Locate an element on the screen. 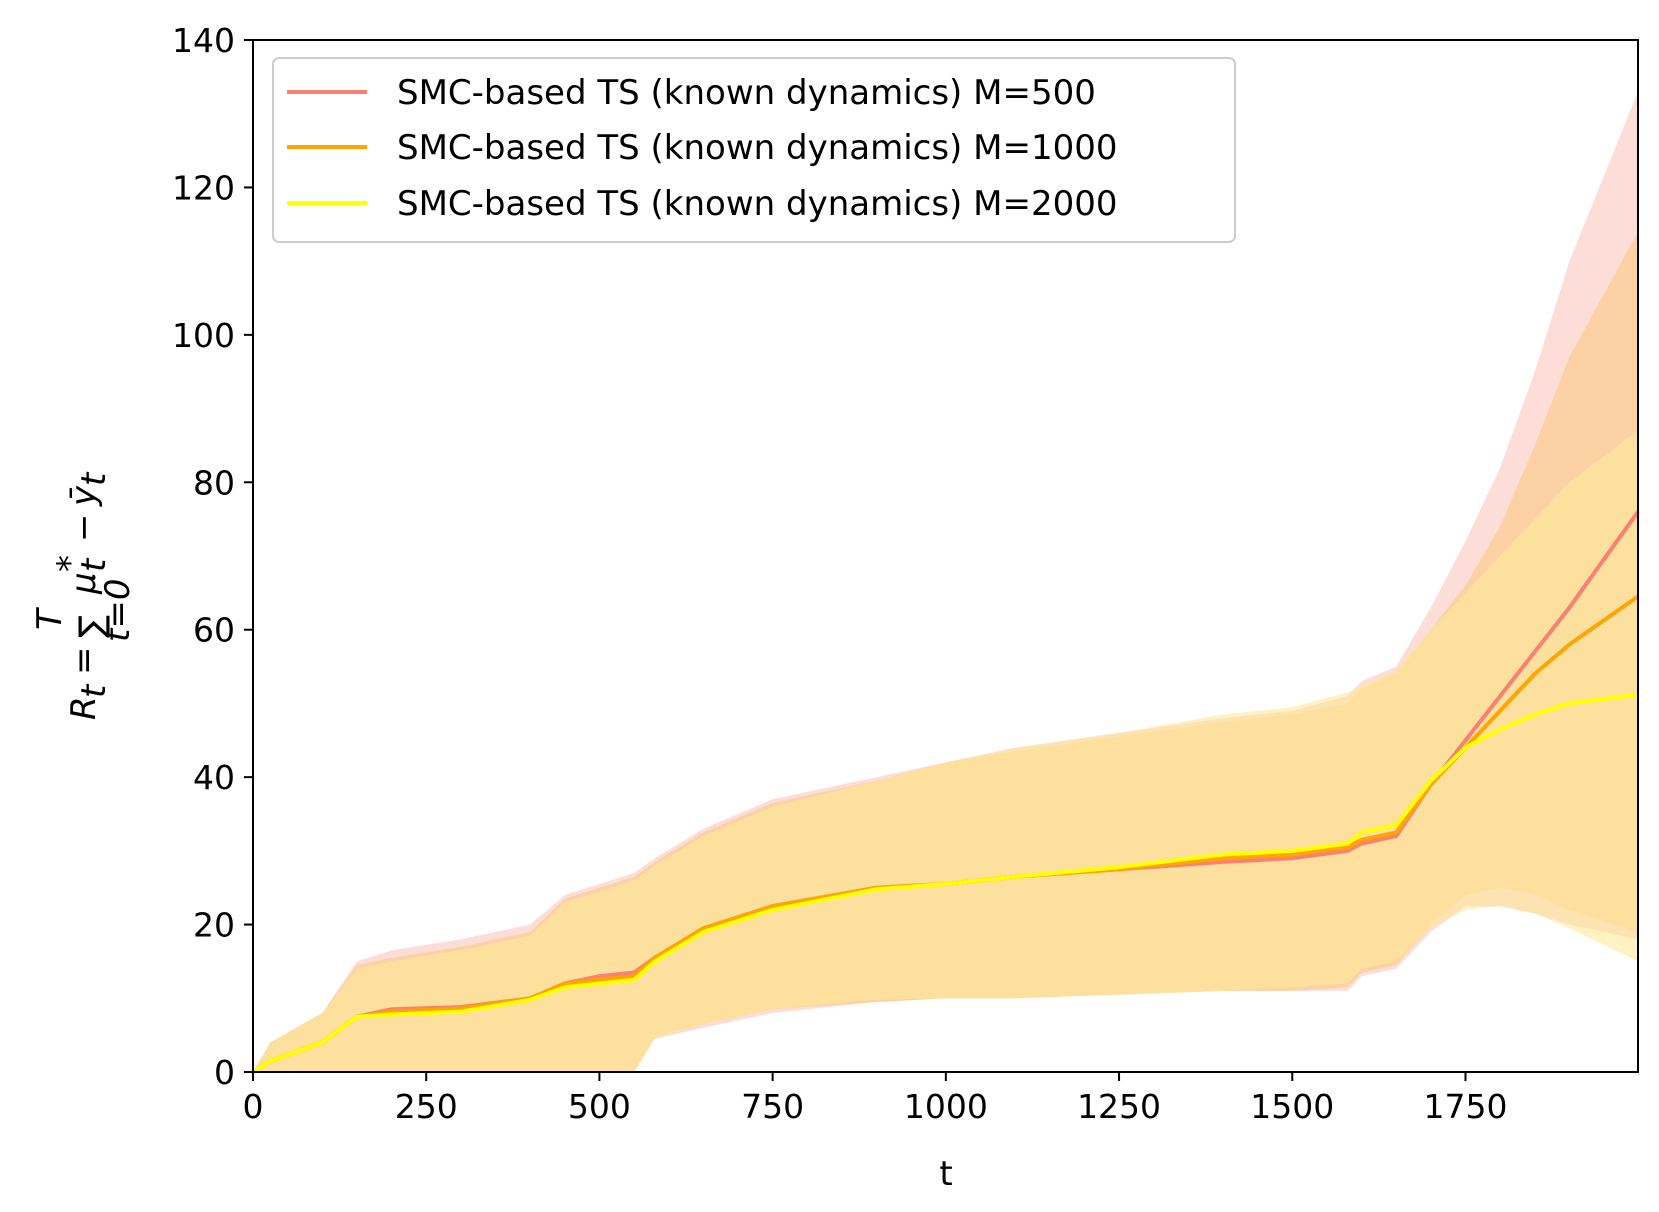 The height and width of the screenshot is (1212, 1659). ylabel-mu: μ is located at coordinates (84, 583).